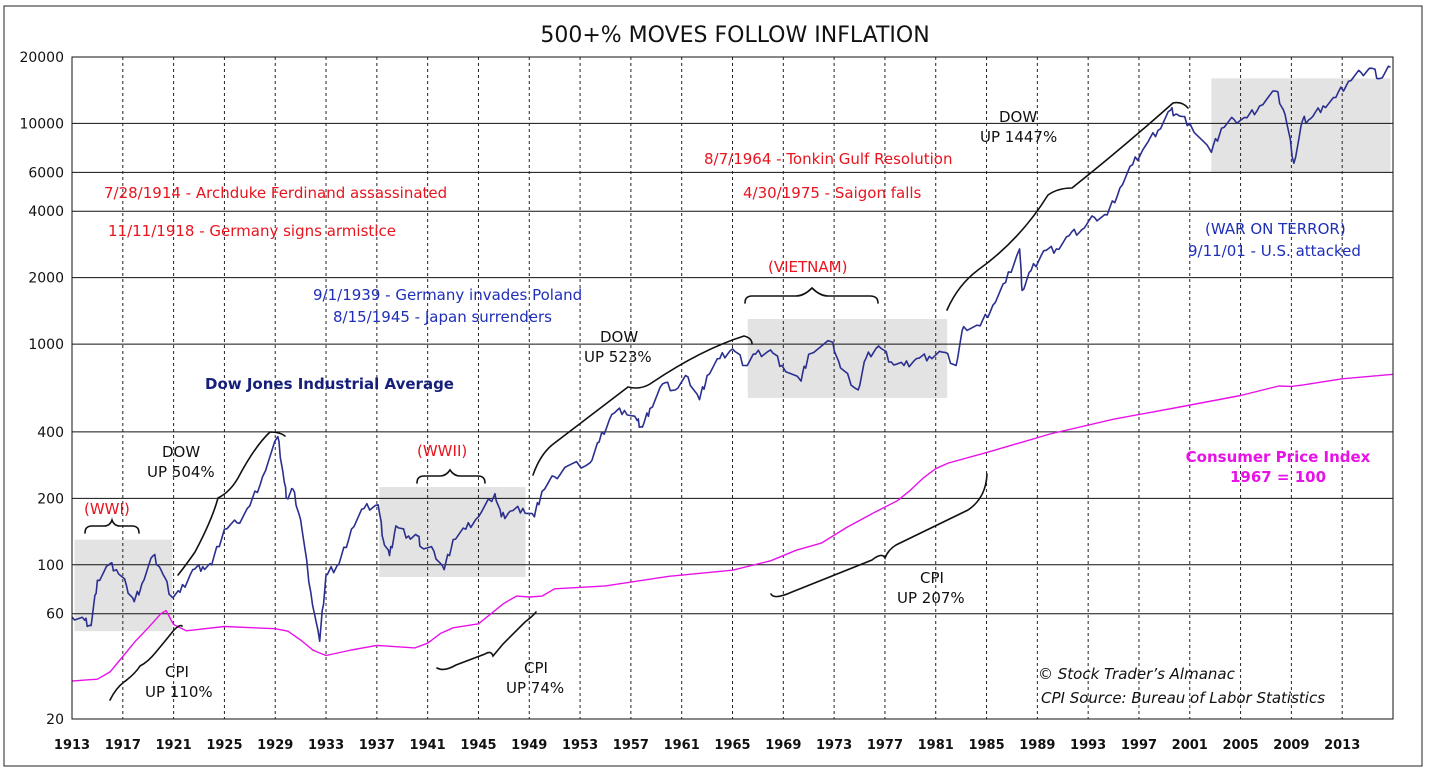  I want to click on y-tick-label-3: 200, so click(50, 499).